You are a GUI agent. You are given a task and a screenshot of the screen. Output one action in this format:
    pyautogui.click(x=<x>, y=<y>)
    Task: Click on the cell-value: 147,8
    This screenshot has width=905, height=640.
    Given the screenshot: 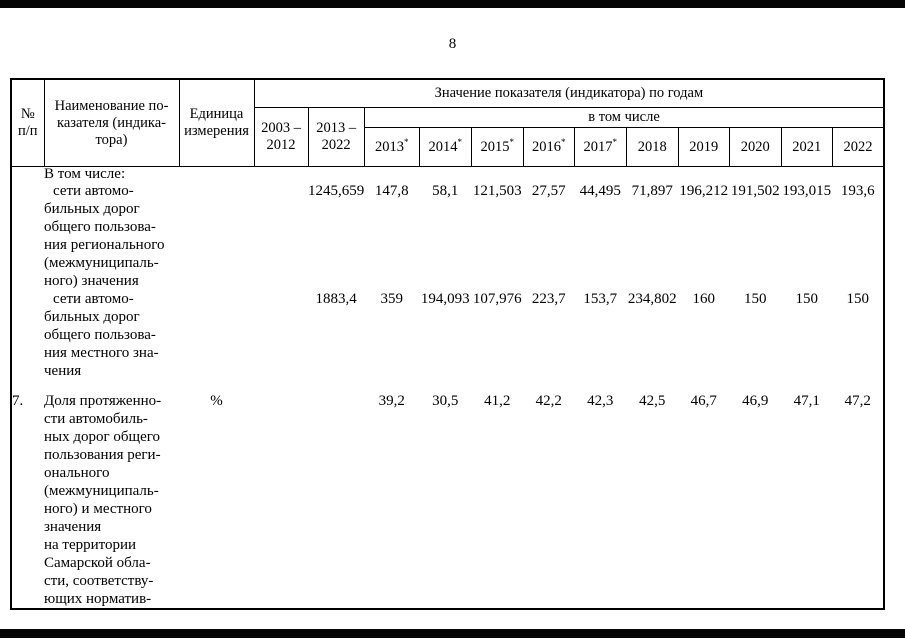 What is the action you would take?
    pyautogui.click(x=391, y=191)
    